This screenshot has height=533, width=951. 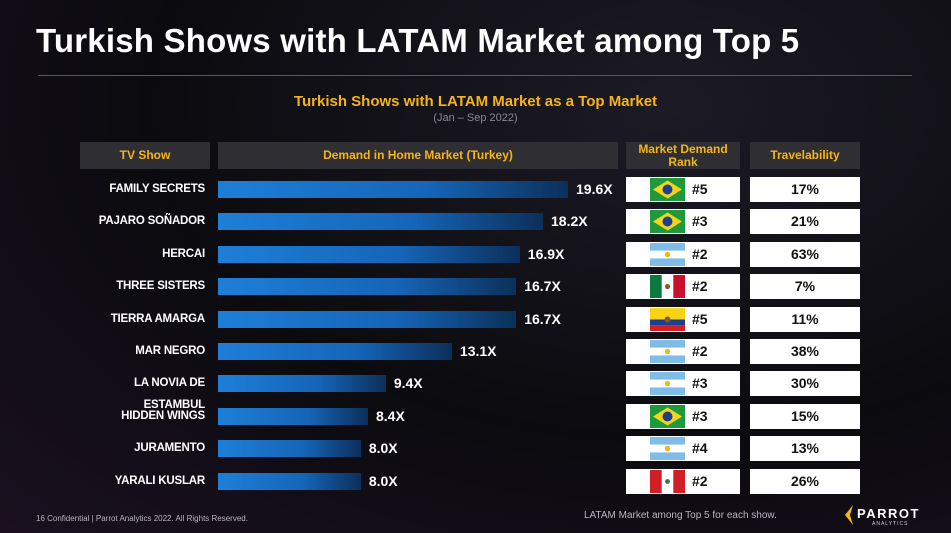 I want to click on ecuador-flag-icon, so click(x=667, y=319).